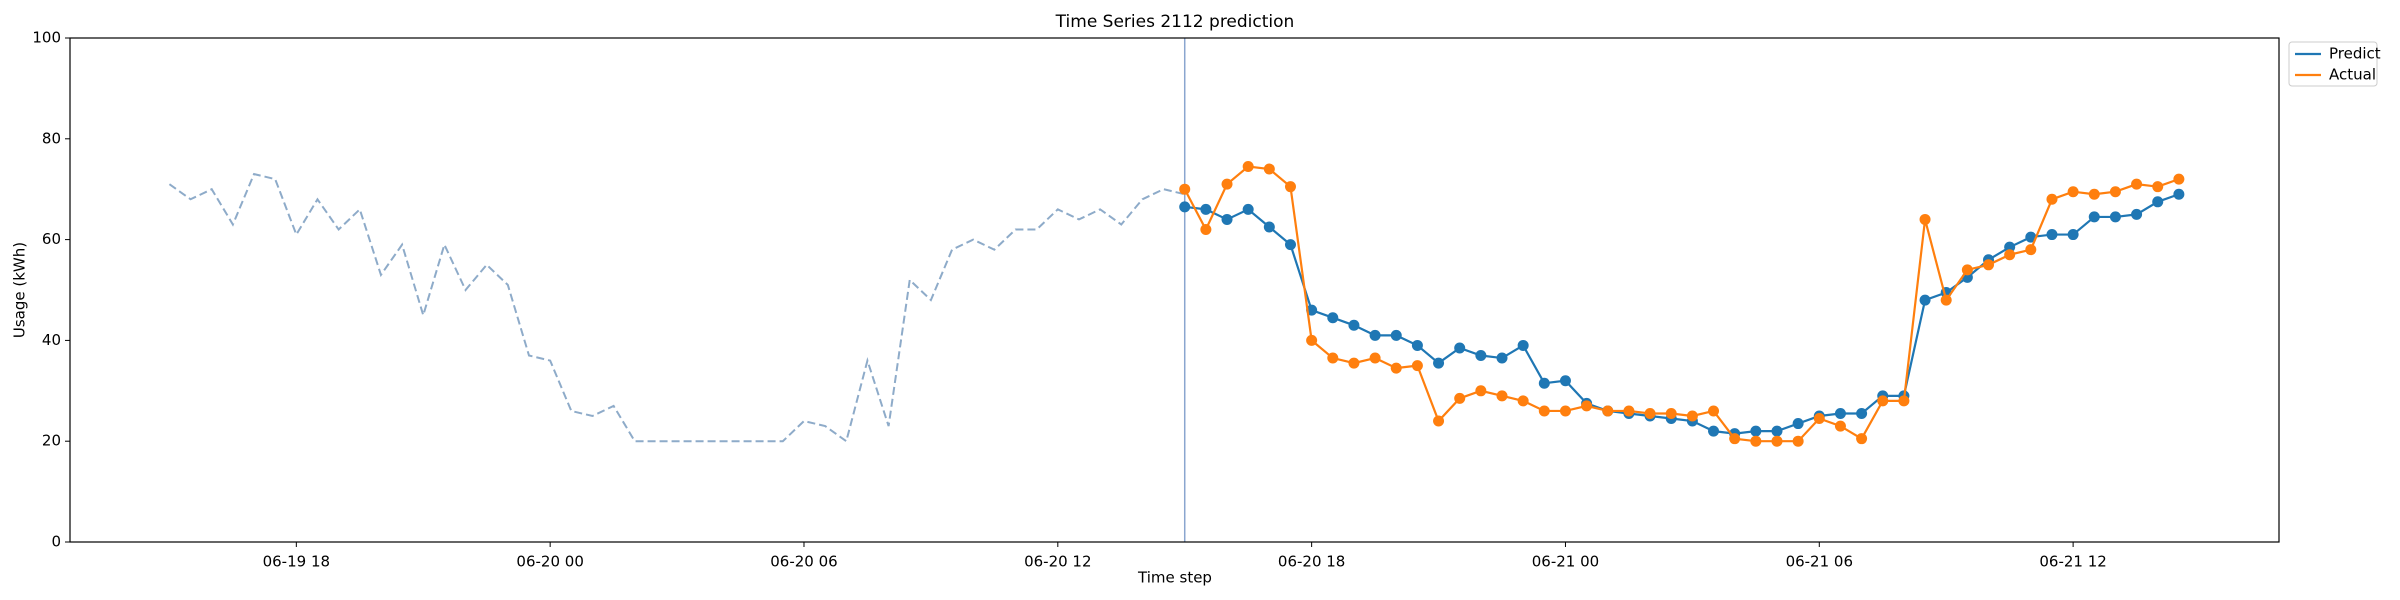 This screenshot has width=2400, height=600. I want to click on chart-title: Time Series 2112 prediction, so click(1175, 22).